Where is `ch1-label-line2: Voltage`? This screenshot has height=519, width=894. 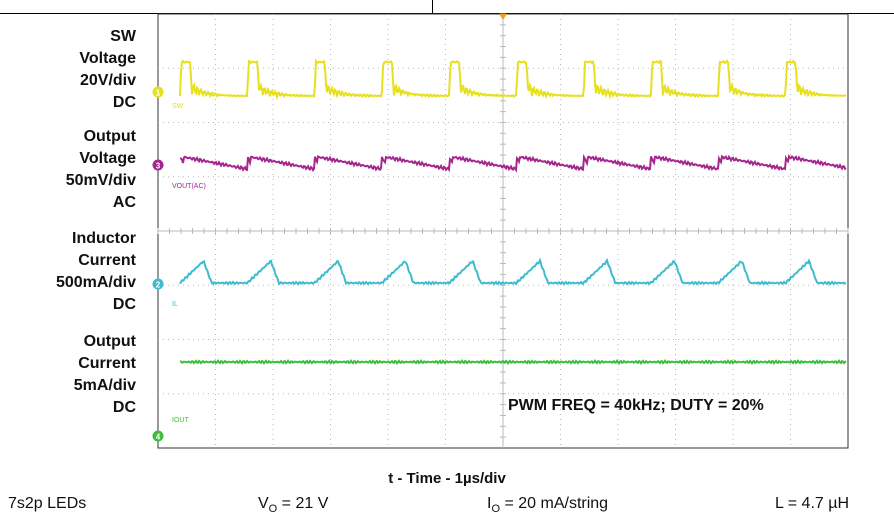 ch1-label-line2: Voltage is located at coordinates (107, 58).